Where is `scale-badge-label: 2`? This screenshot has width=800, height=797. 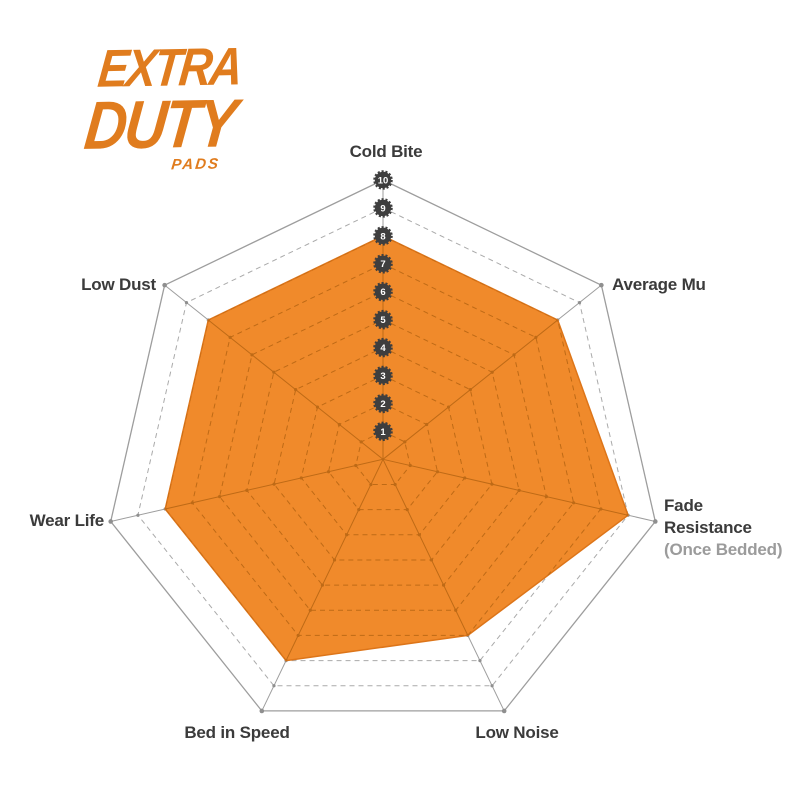 scale-badge-label: 2 is located at coordinates (382, 404).